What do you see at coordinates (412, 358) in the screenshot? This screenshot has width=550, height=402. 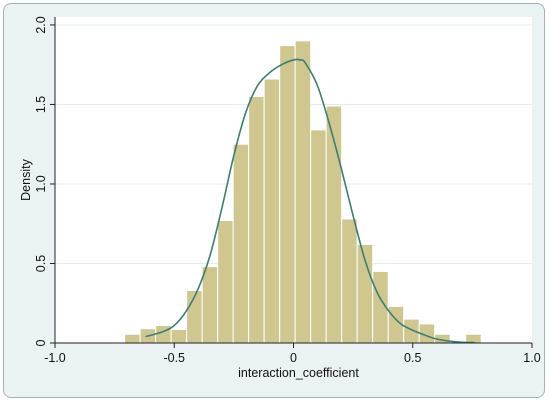 I see `x-tick-label: 0.5` at bounding box center [412, 358].